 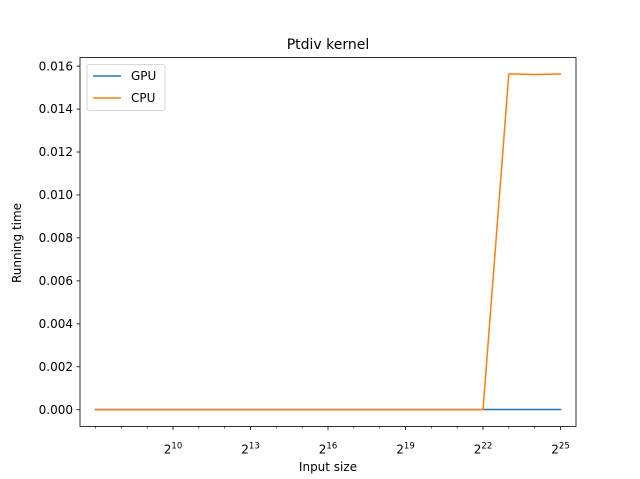 I want to click on y-tick-label: 0.002, so click(x=56, y=367).